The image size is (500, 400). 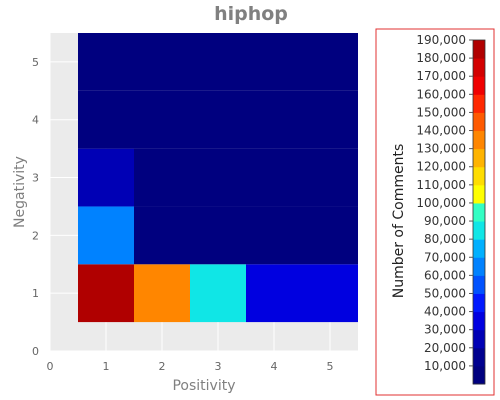 What do you see at coordinates (218, 366) in the screenshot?
I see `x-tick-label: 3` at bounding box center [218, 366].